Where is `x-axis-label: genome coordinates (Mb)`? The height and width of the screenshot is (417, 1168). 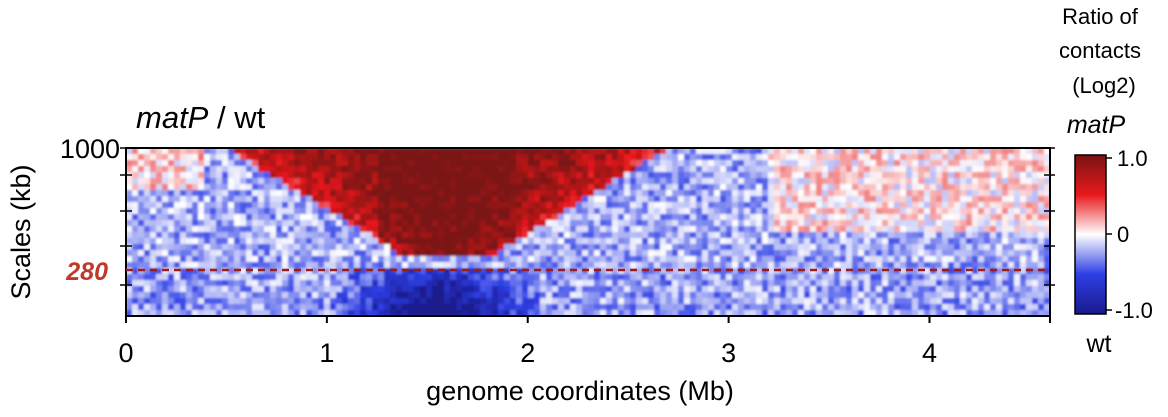 x-axis-label: genome coordinates (Mb) is located at coordinates (580, 391).